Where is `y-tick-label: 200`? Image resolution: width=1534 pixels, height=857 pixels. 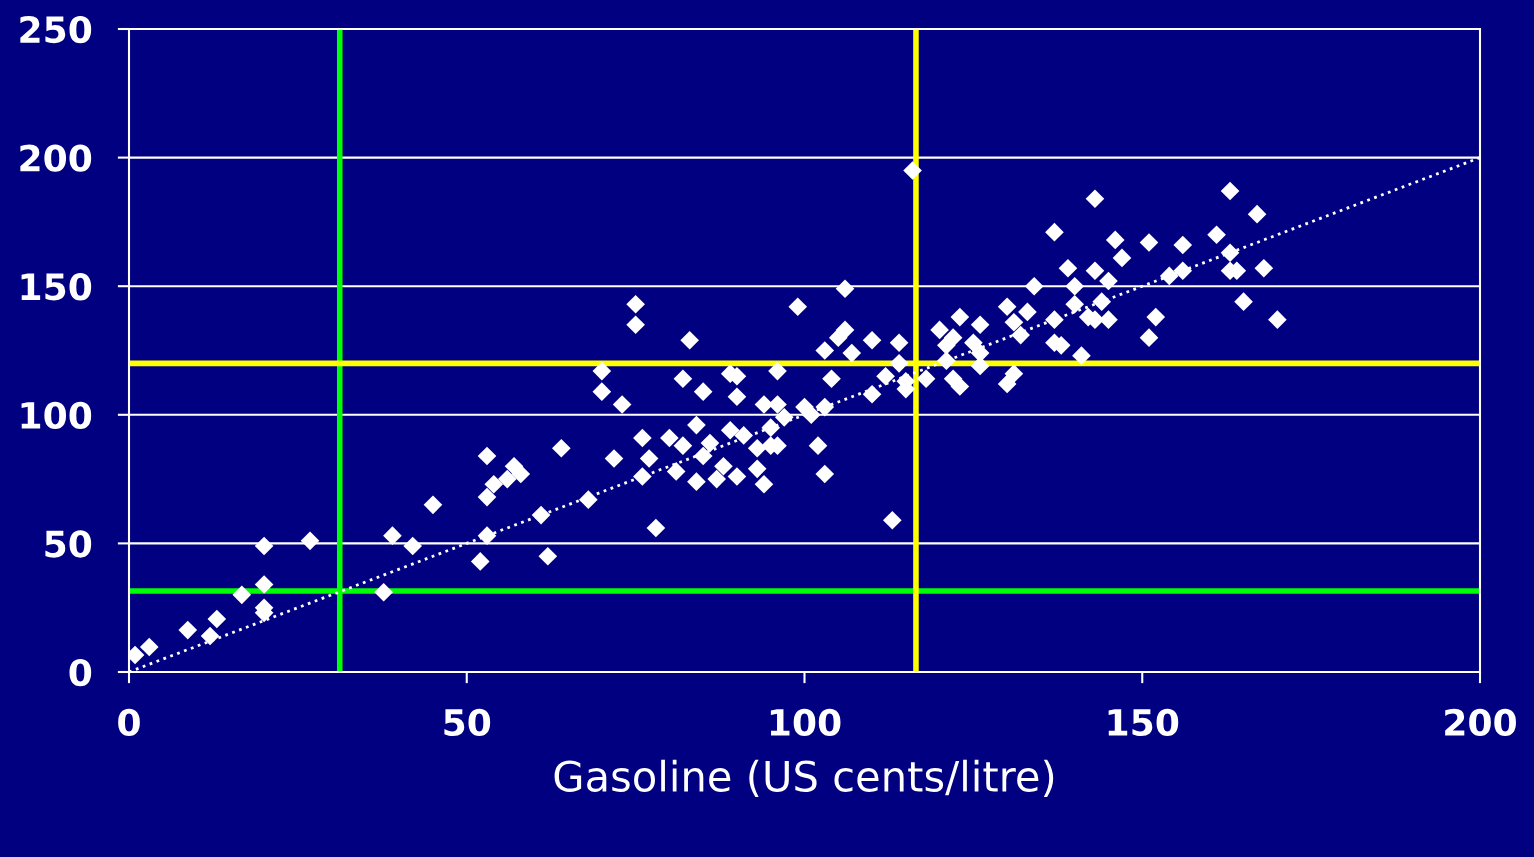
y-tick-label: 200 is located at coordinates (56, 158).